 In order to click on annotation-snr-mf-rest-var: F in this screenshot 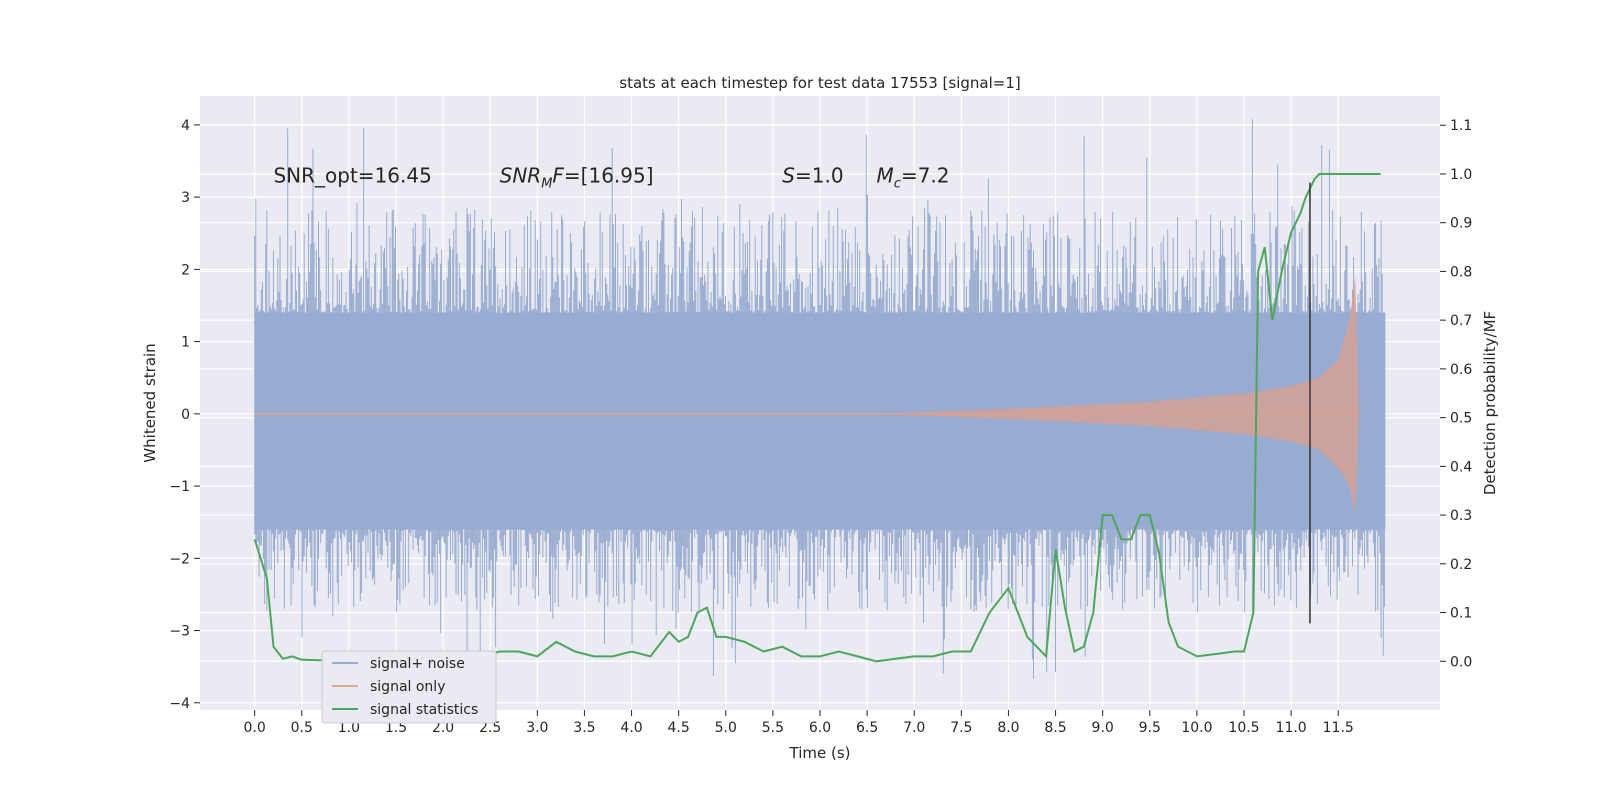, I will do `click(558, 176)`.